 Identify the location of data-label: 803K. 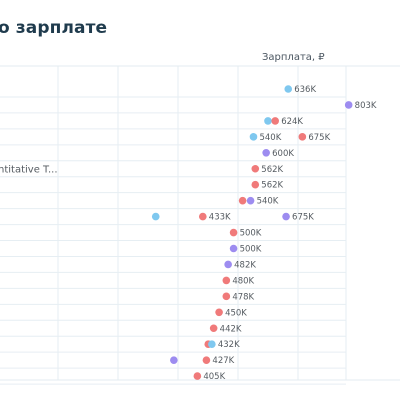
(366, 106).